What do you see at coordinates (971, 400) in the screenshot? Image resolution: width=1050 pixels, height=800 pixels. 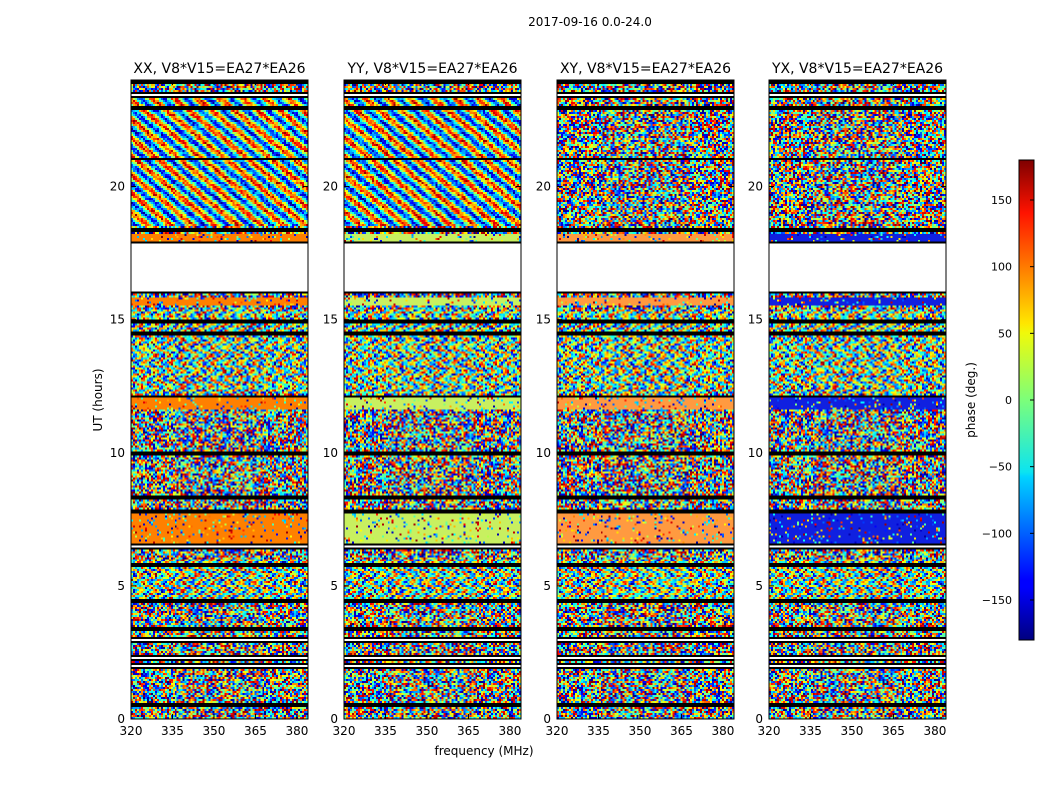 I see `colorbar-label: phase (deg.)` at bounding box center [971, 400].